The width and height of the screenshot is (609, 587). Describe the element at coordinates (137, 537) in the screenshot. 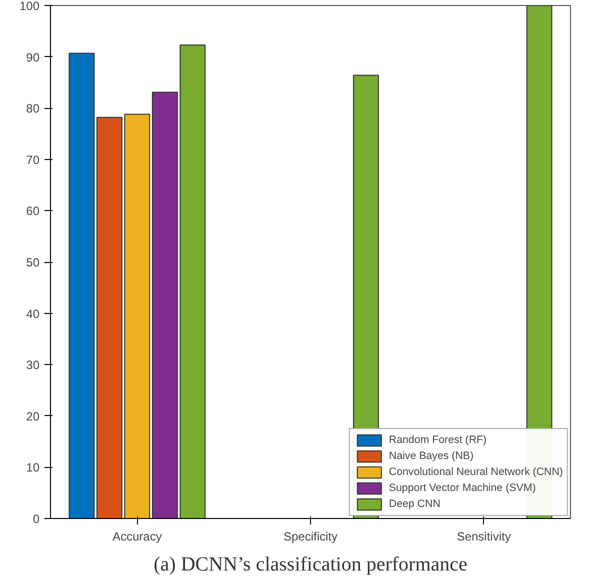

I see `x-tick-label: Accuracy` at that location.